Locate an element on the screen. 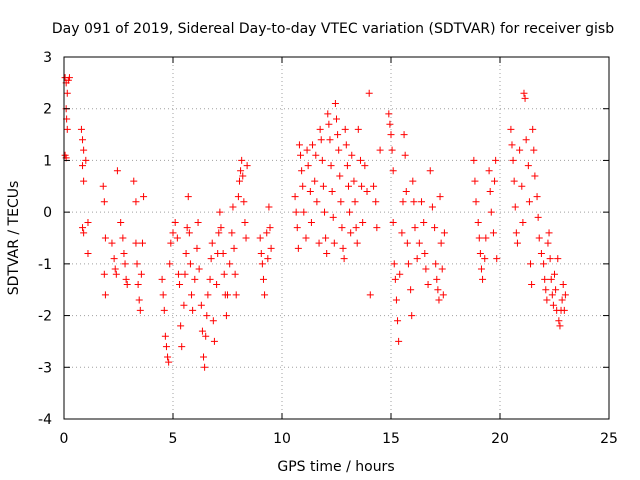 The image size is (640, 480). y-tick-label: -4 is located at coordinates (45, 420).